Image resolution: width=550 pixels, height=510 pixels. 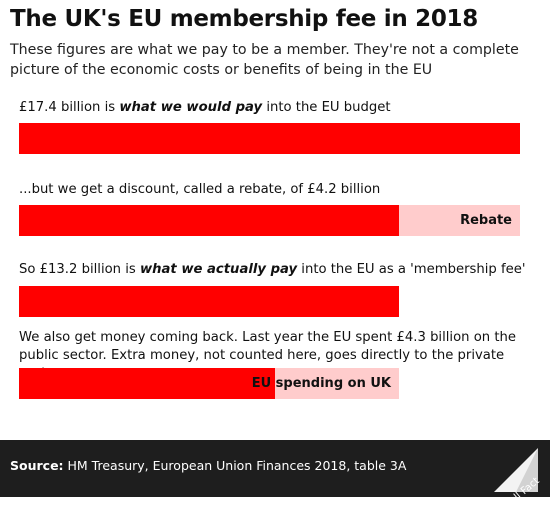 I want to click on bar-4-remainder, so click(x=337, y=383).